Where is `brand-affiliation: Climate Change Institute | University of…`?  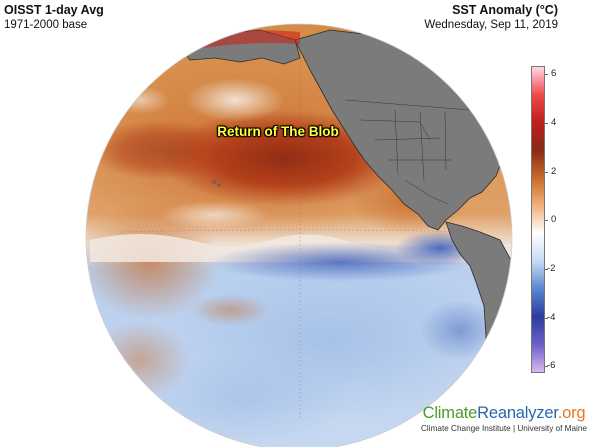 brand-affiliation: Climate Change Institute | University of… is located at coordinates (504, 428).